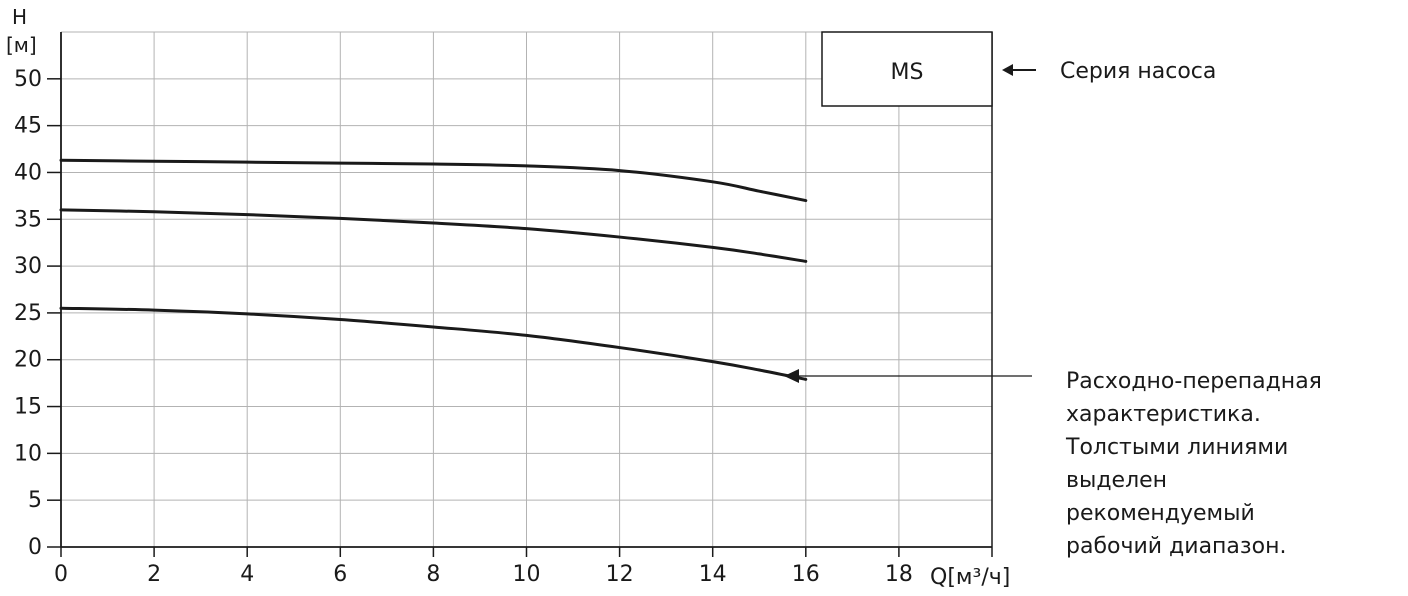 The height and width of the screenshot is (596, 1408). What do you see at coordinates (28, 313) in the screenshot?
I see `y-tick-label: 25` at bounding box center [28, 313].